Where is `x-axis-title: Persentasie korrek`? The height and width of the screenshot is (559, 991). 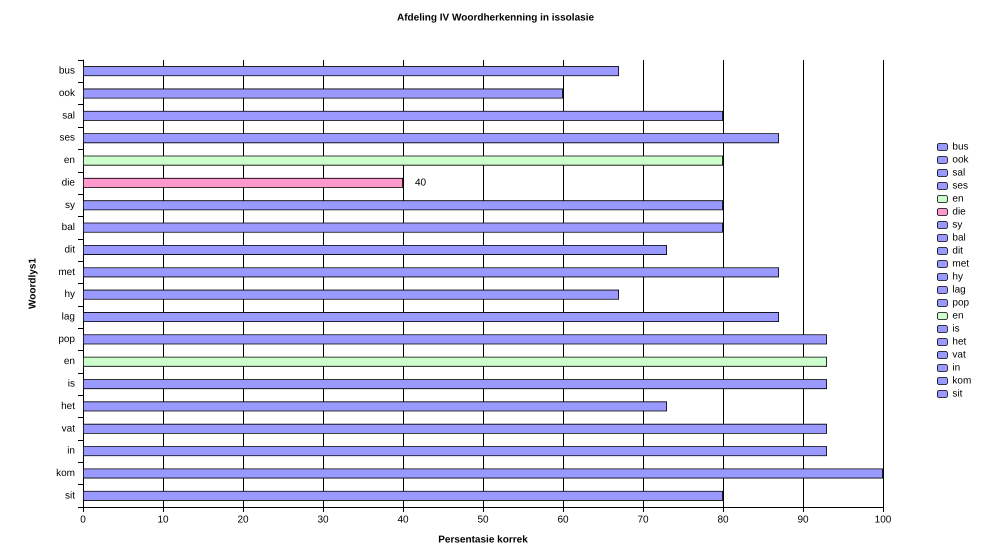 x-axis-title: Persentasie korrek is located at coordinates (483, 540).